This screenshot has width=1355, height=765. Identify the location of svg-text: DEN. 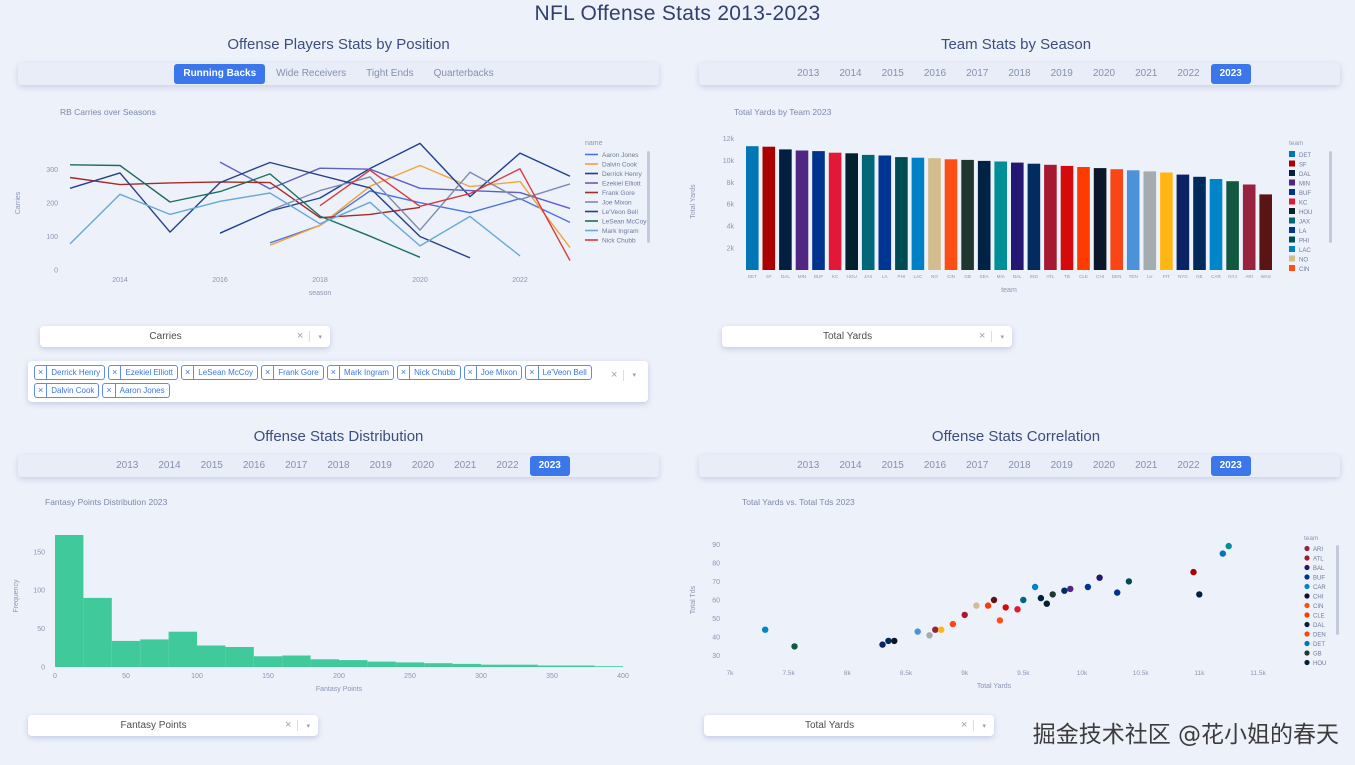
(1319, 636).